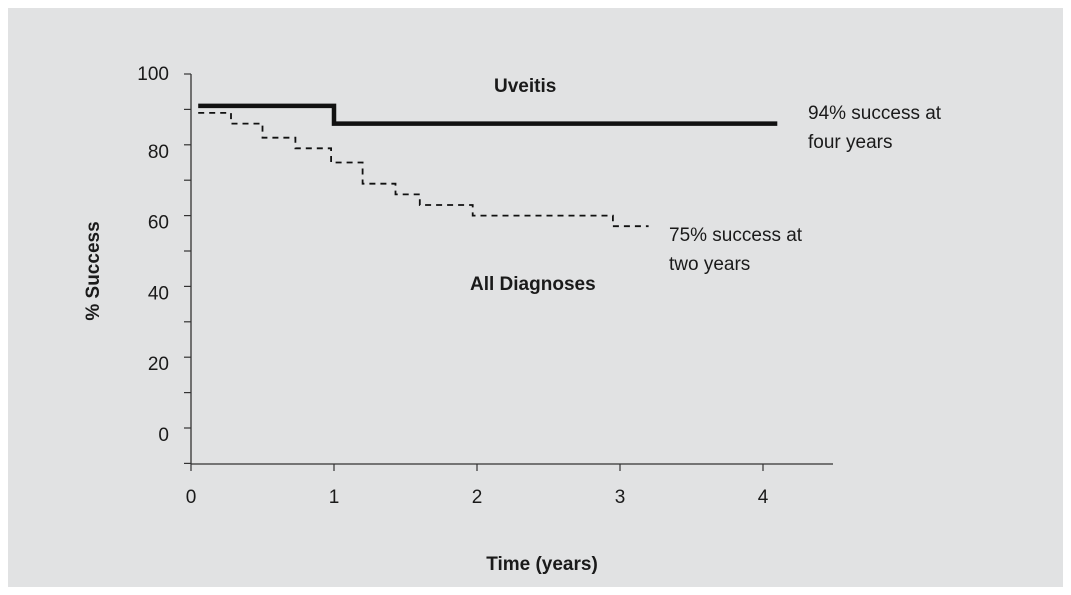  I want to click on x-tick-label: 4, so click(763, 497).